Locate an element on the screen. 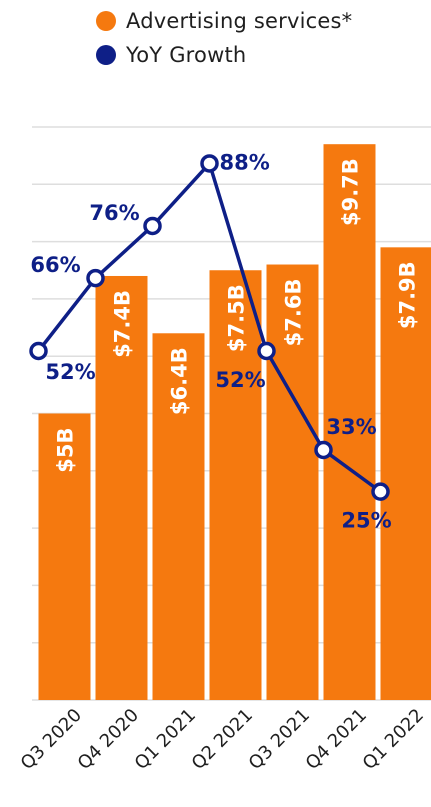 This screenshot has width=431, height=807. line-value-label: 25% is located at coordinates (366, 521).